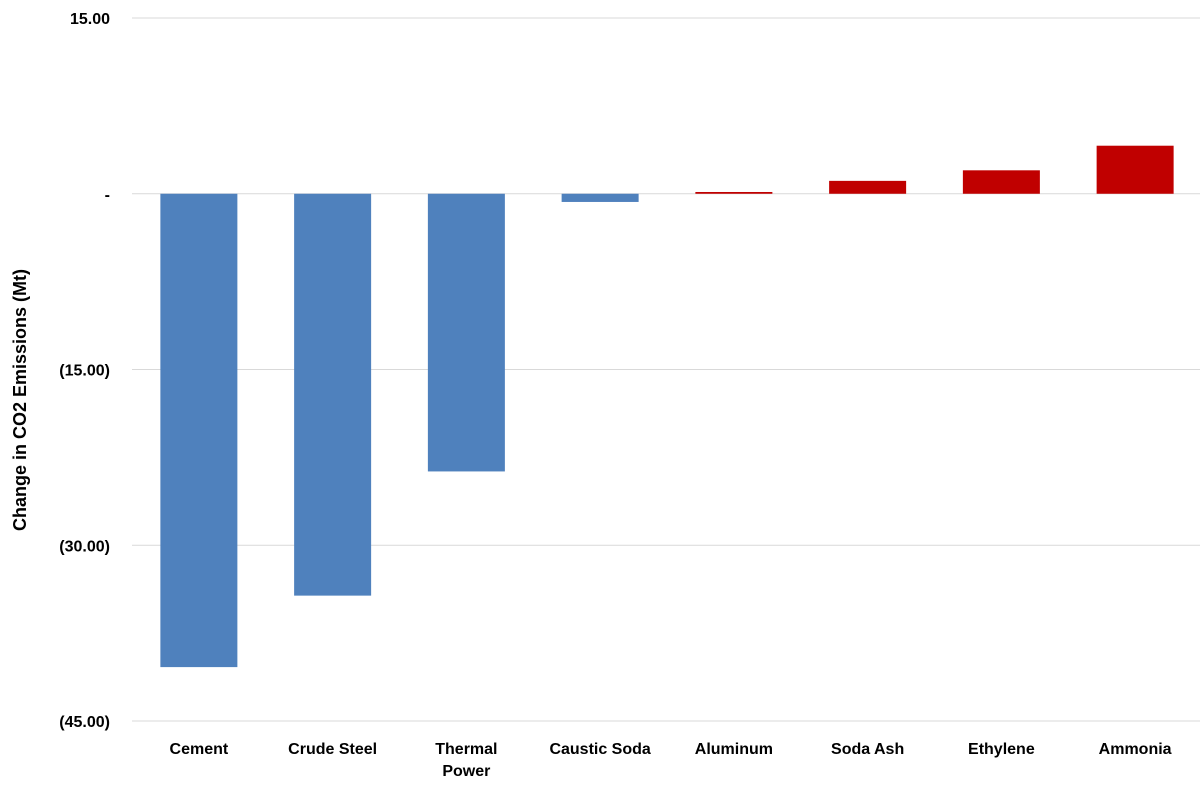  What do you see at coordinates (90, 19) in the screenshot?
I see `y-tick-label: 15.00` at bounding box center [90, 19].